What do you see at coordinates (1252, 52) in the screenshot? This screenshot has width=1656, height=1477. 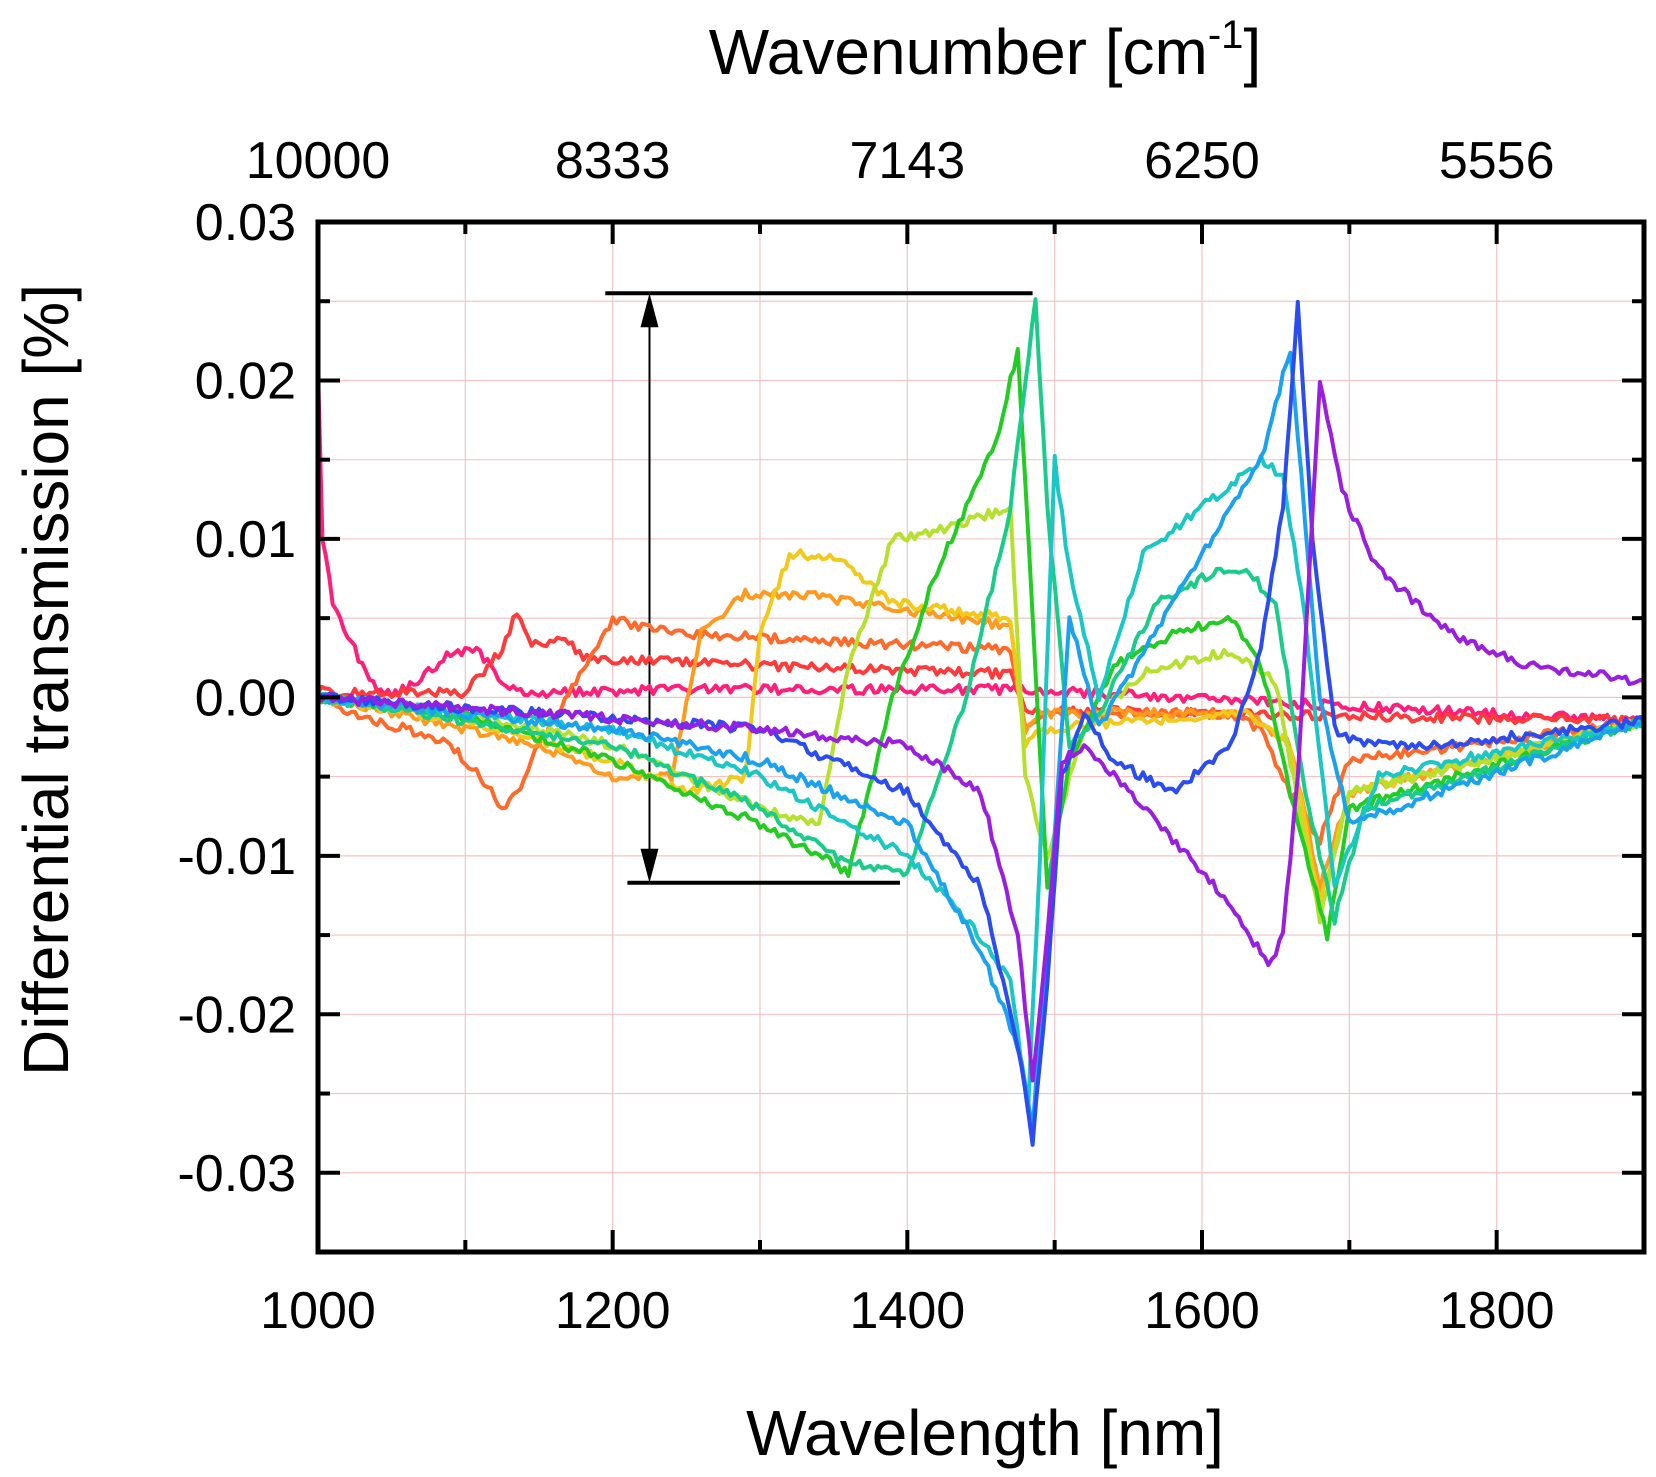 I see `x2-axis-title-end: ]` at bounding box center [1252, 52].